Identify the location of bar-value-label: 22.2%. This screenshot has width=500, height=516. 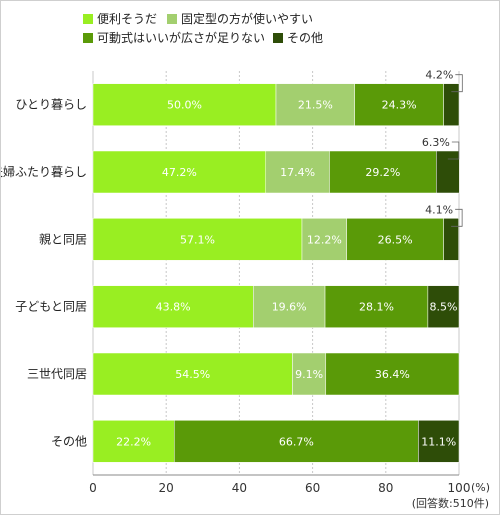
(133, 441).